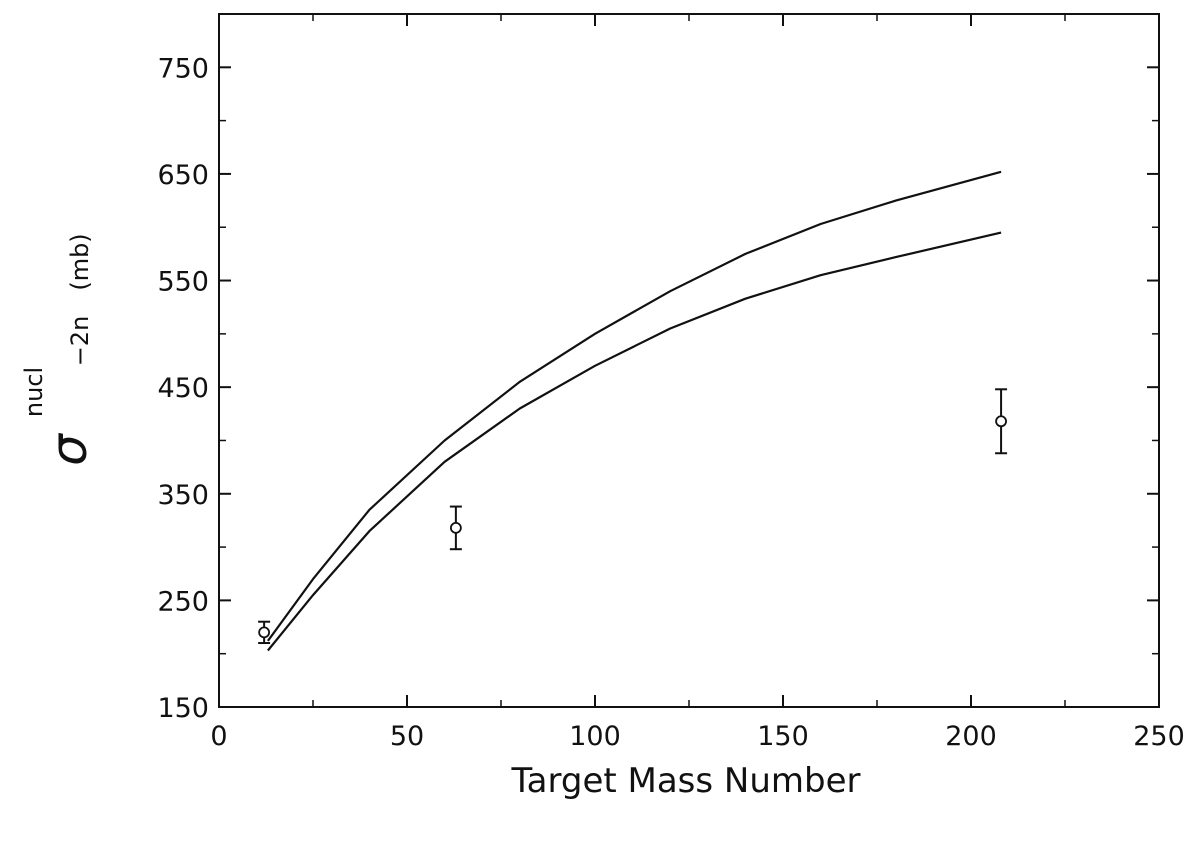 This screenshot has width=1199, height=842. What do you see at coordinates (218, 736) in the screenshot?
I see `x-tick-label: 0` at bounding box center [218, 736].